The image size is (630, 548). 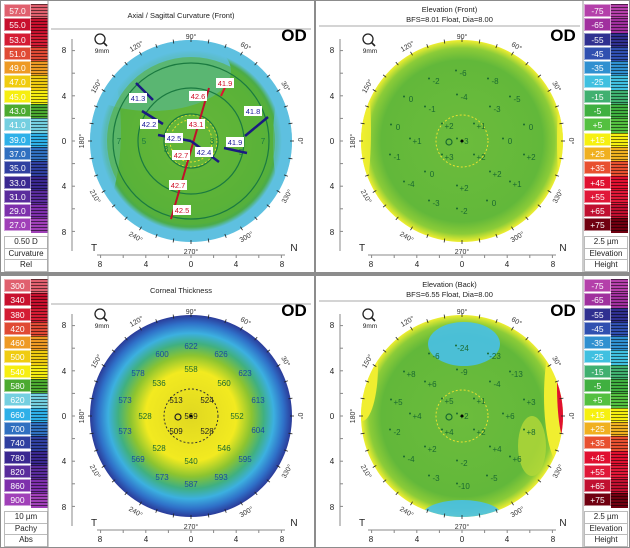 I want to click on angle-label: 330°, so click(x=558, y=471).